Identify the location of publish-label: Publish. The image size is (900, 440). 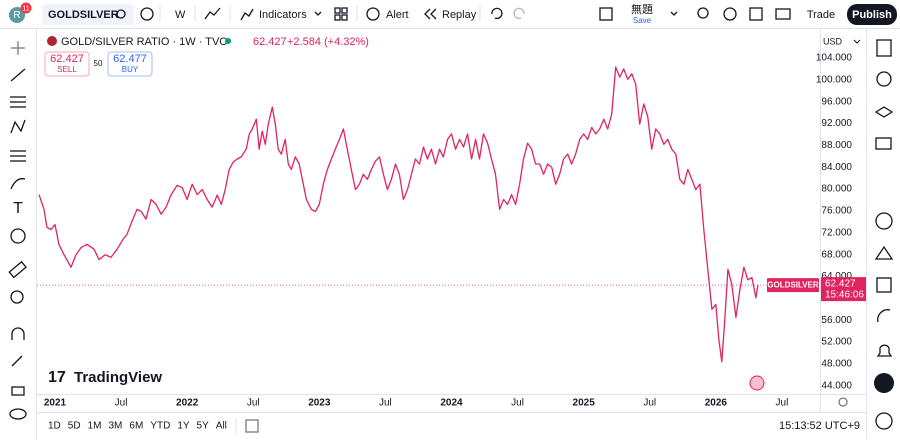
(872, 15).